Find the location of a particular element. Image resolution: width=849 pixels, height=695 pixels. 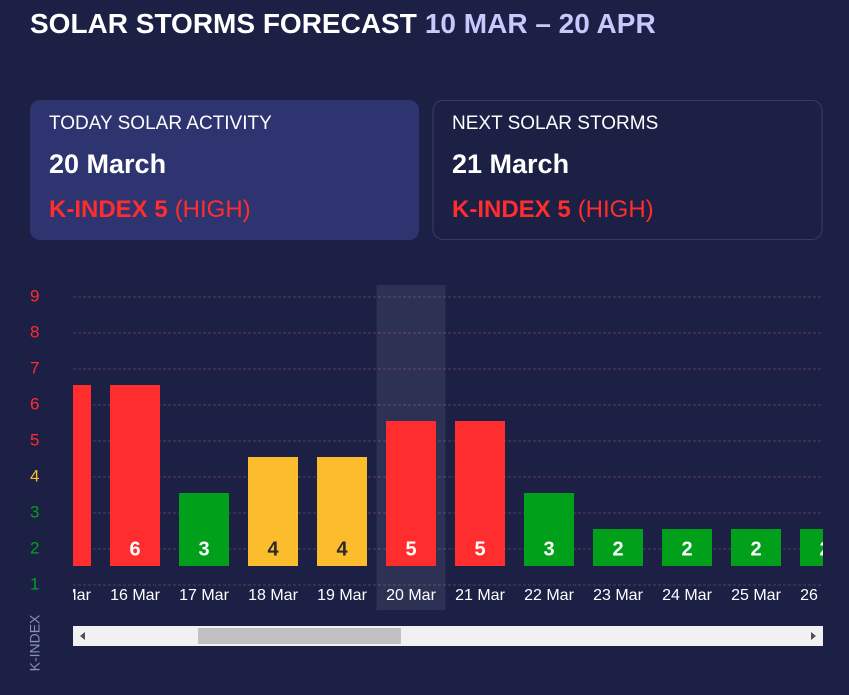

y-tick-label: 9 is located at coordinates (34, 295).